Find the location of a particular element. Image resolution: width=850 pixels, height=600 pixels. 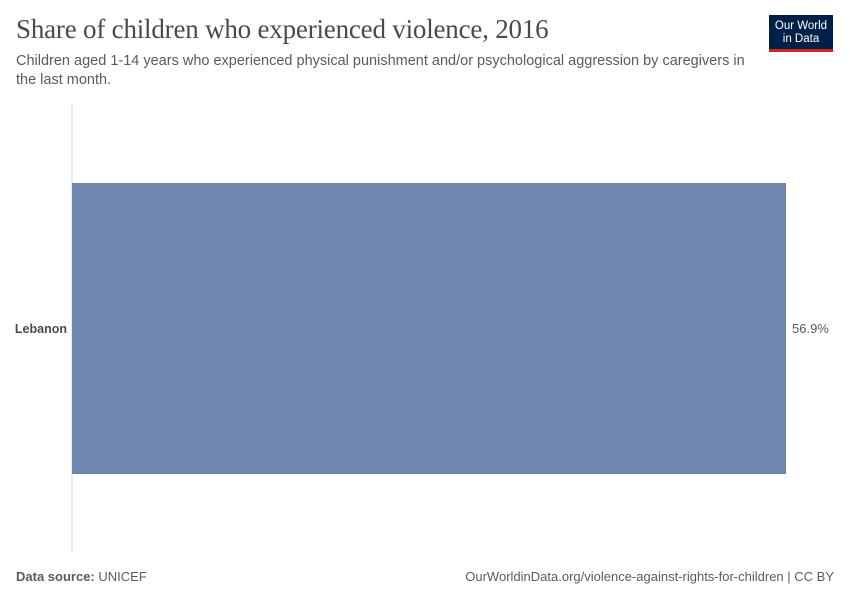

data-source-value: UNICEF is located at coordinates (122, 576).